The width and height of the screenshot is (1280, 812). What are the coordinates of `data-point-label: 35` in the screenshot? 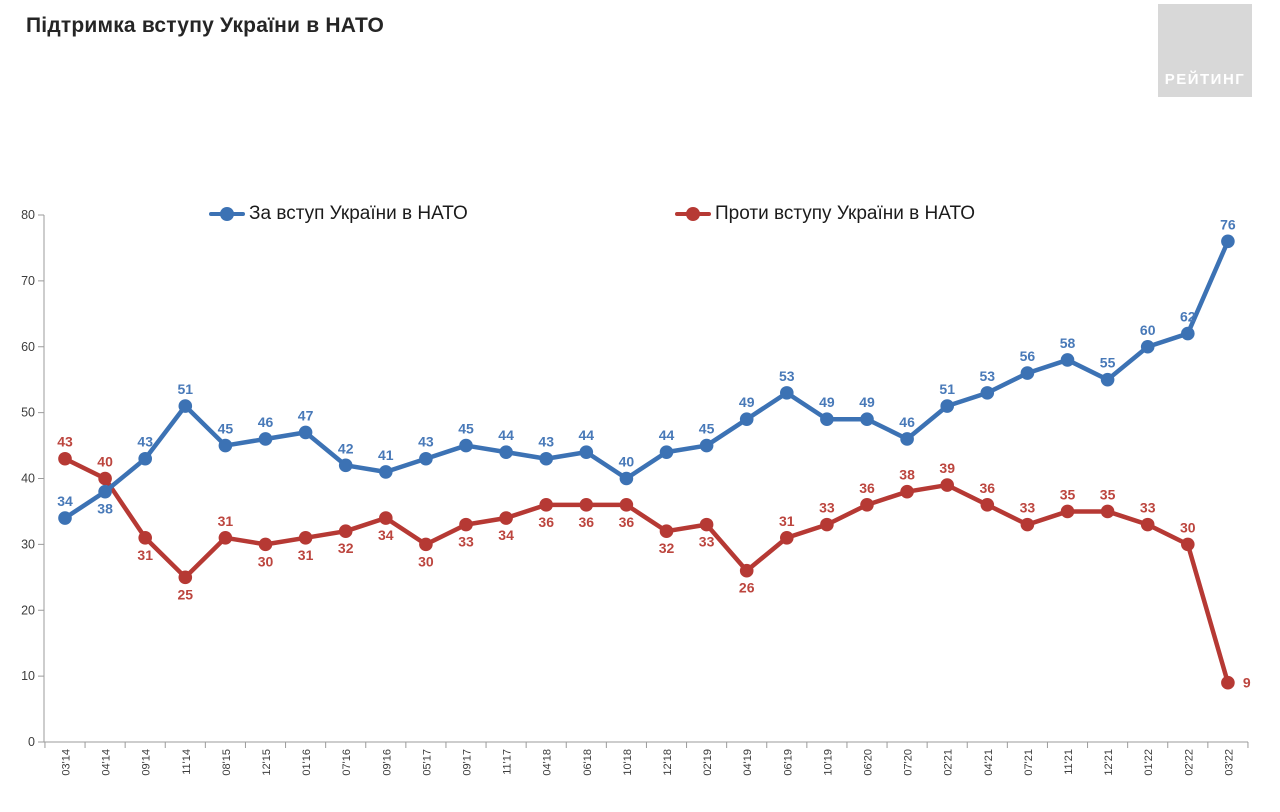 It's located at (1068, 494).